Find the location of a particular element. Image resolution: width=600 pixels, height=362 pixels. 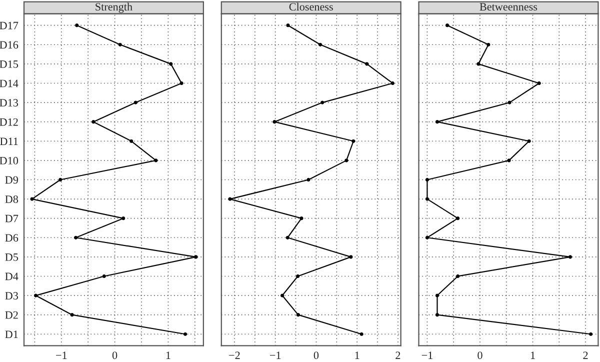

y-tick-label: D12 is located at coordinates (9, 122).